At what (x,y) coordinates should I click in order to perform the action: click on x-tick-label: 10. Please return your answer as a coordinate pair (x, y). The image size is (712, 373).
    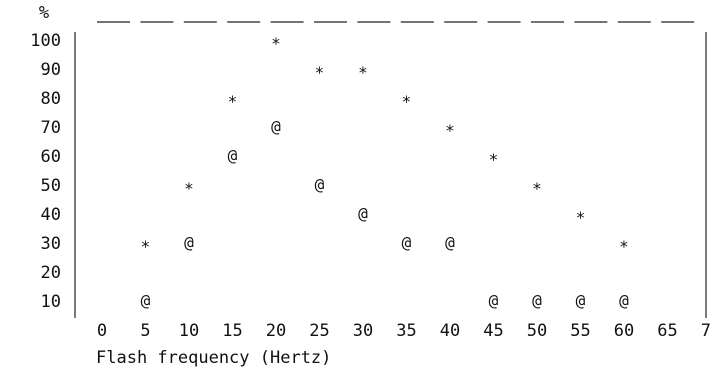
    Looking at the image, I should click on (189, 331).